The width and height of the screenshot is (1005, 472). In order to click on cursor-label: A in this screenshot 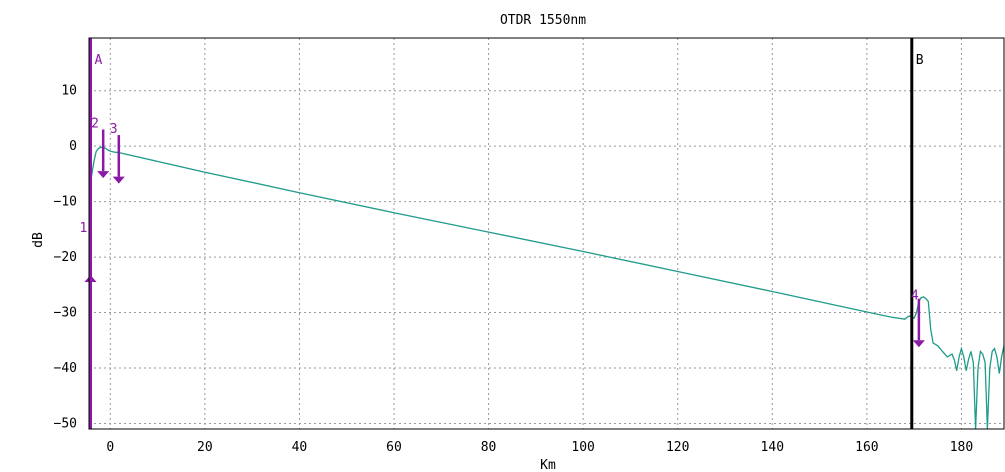, I will do `click(99, 60)`.